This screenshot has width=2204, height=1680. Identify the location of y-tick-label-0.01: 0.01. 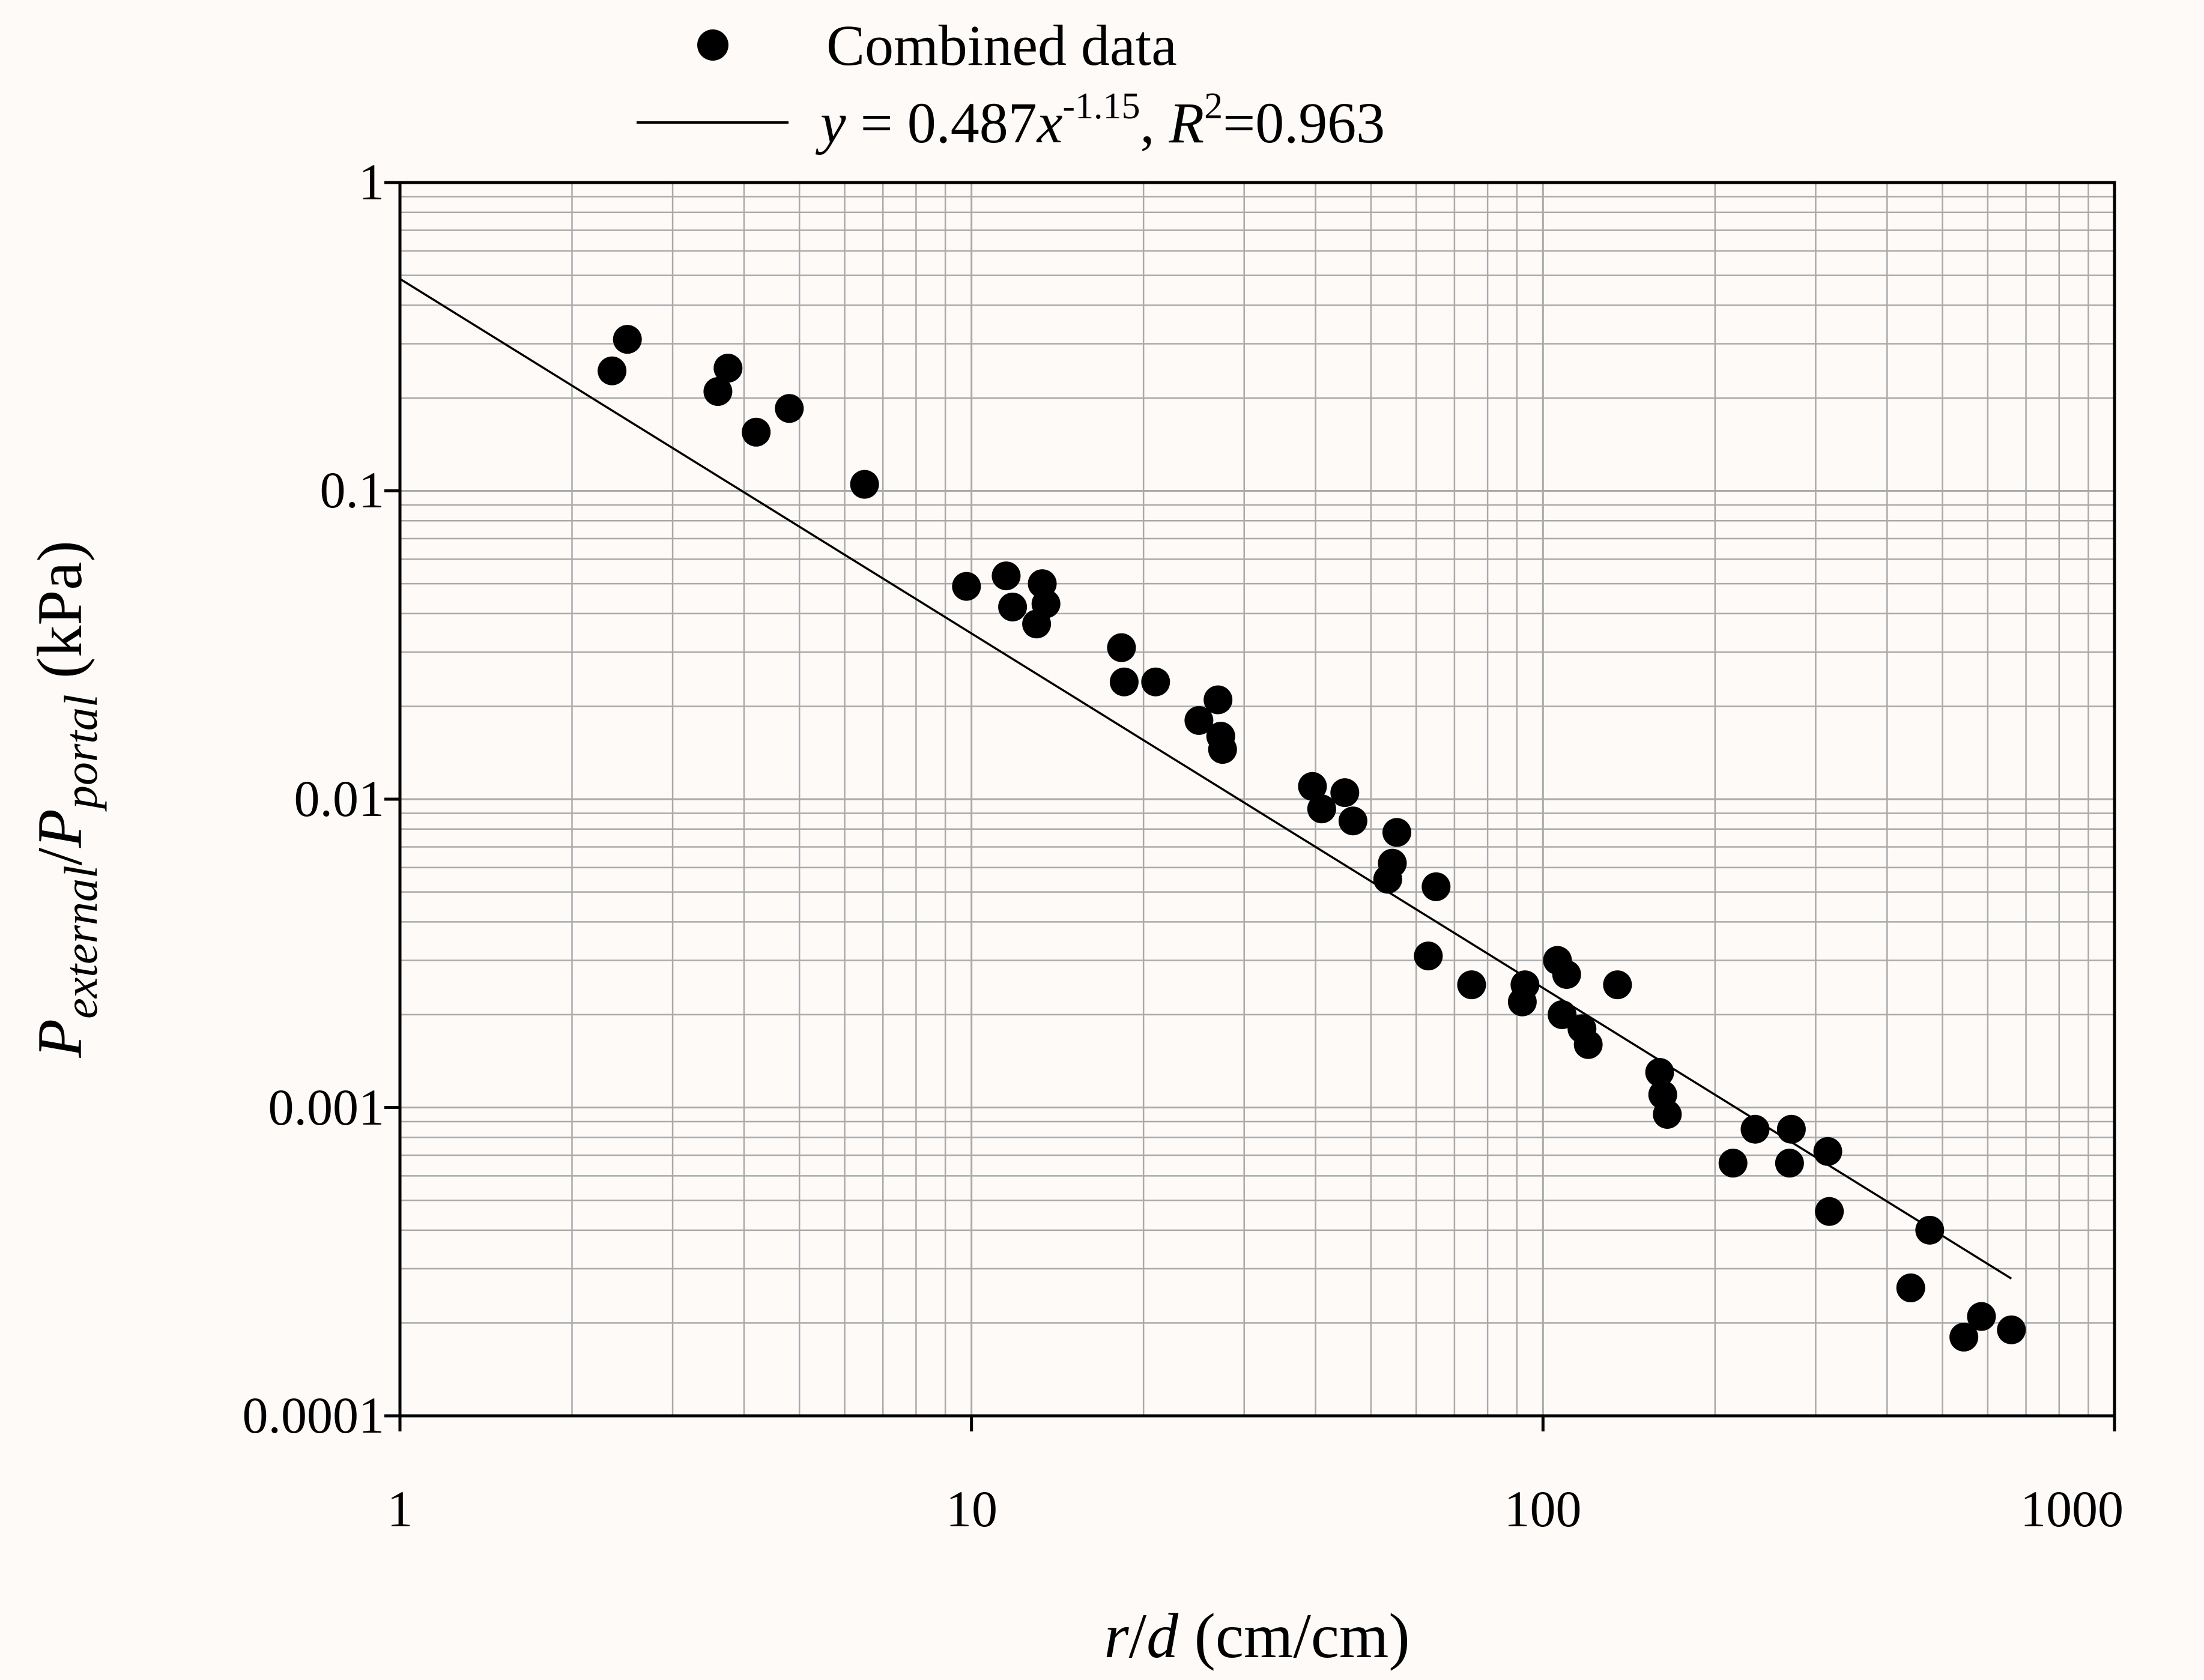
(339, 798).